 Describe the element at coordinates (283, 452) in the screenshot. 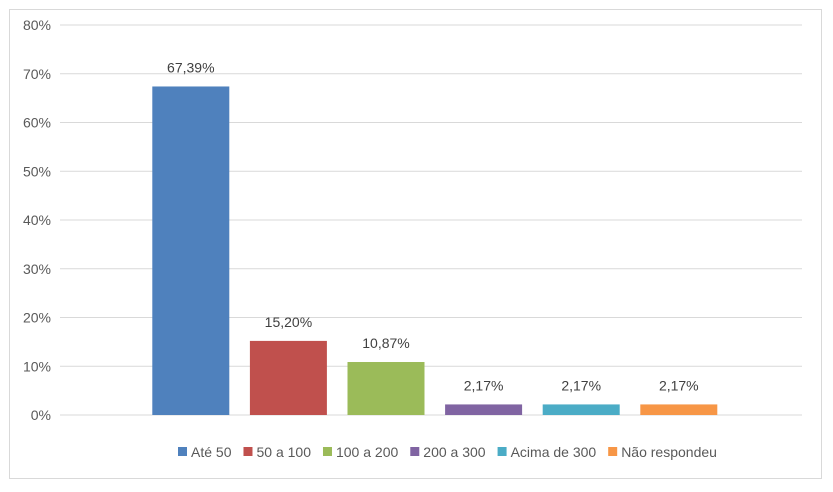

I see `legend-label: 50 a 100` at that location.